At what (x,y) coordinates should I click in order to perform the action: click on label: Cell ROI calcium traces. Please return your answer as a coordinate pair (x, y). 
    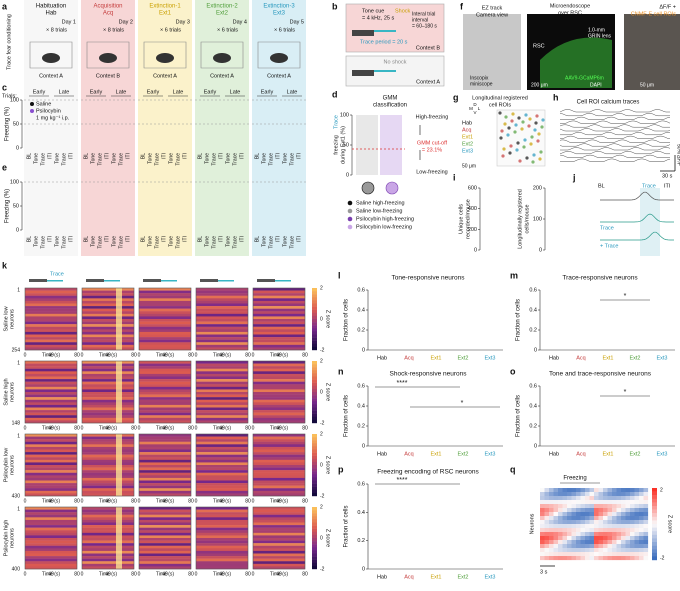
    Looking at the image, I should click on (608, 103).